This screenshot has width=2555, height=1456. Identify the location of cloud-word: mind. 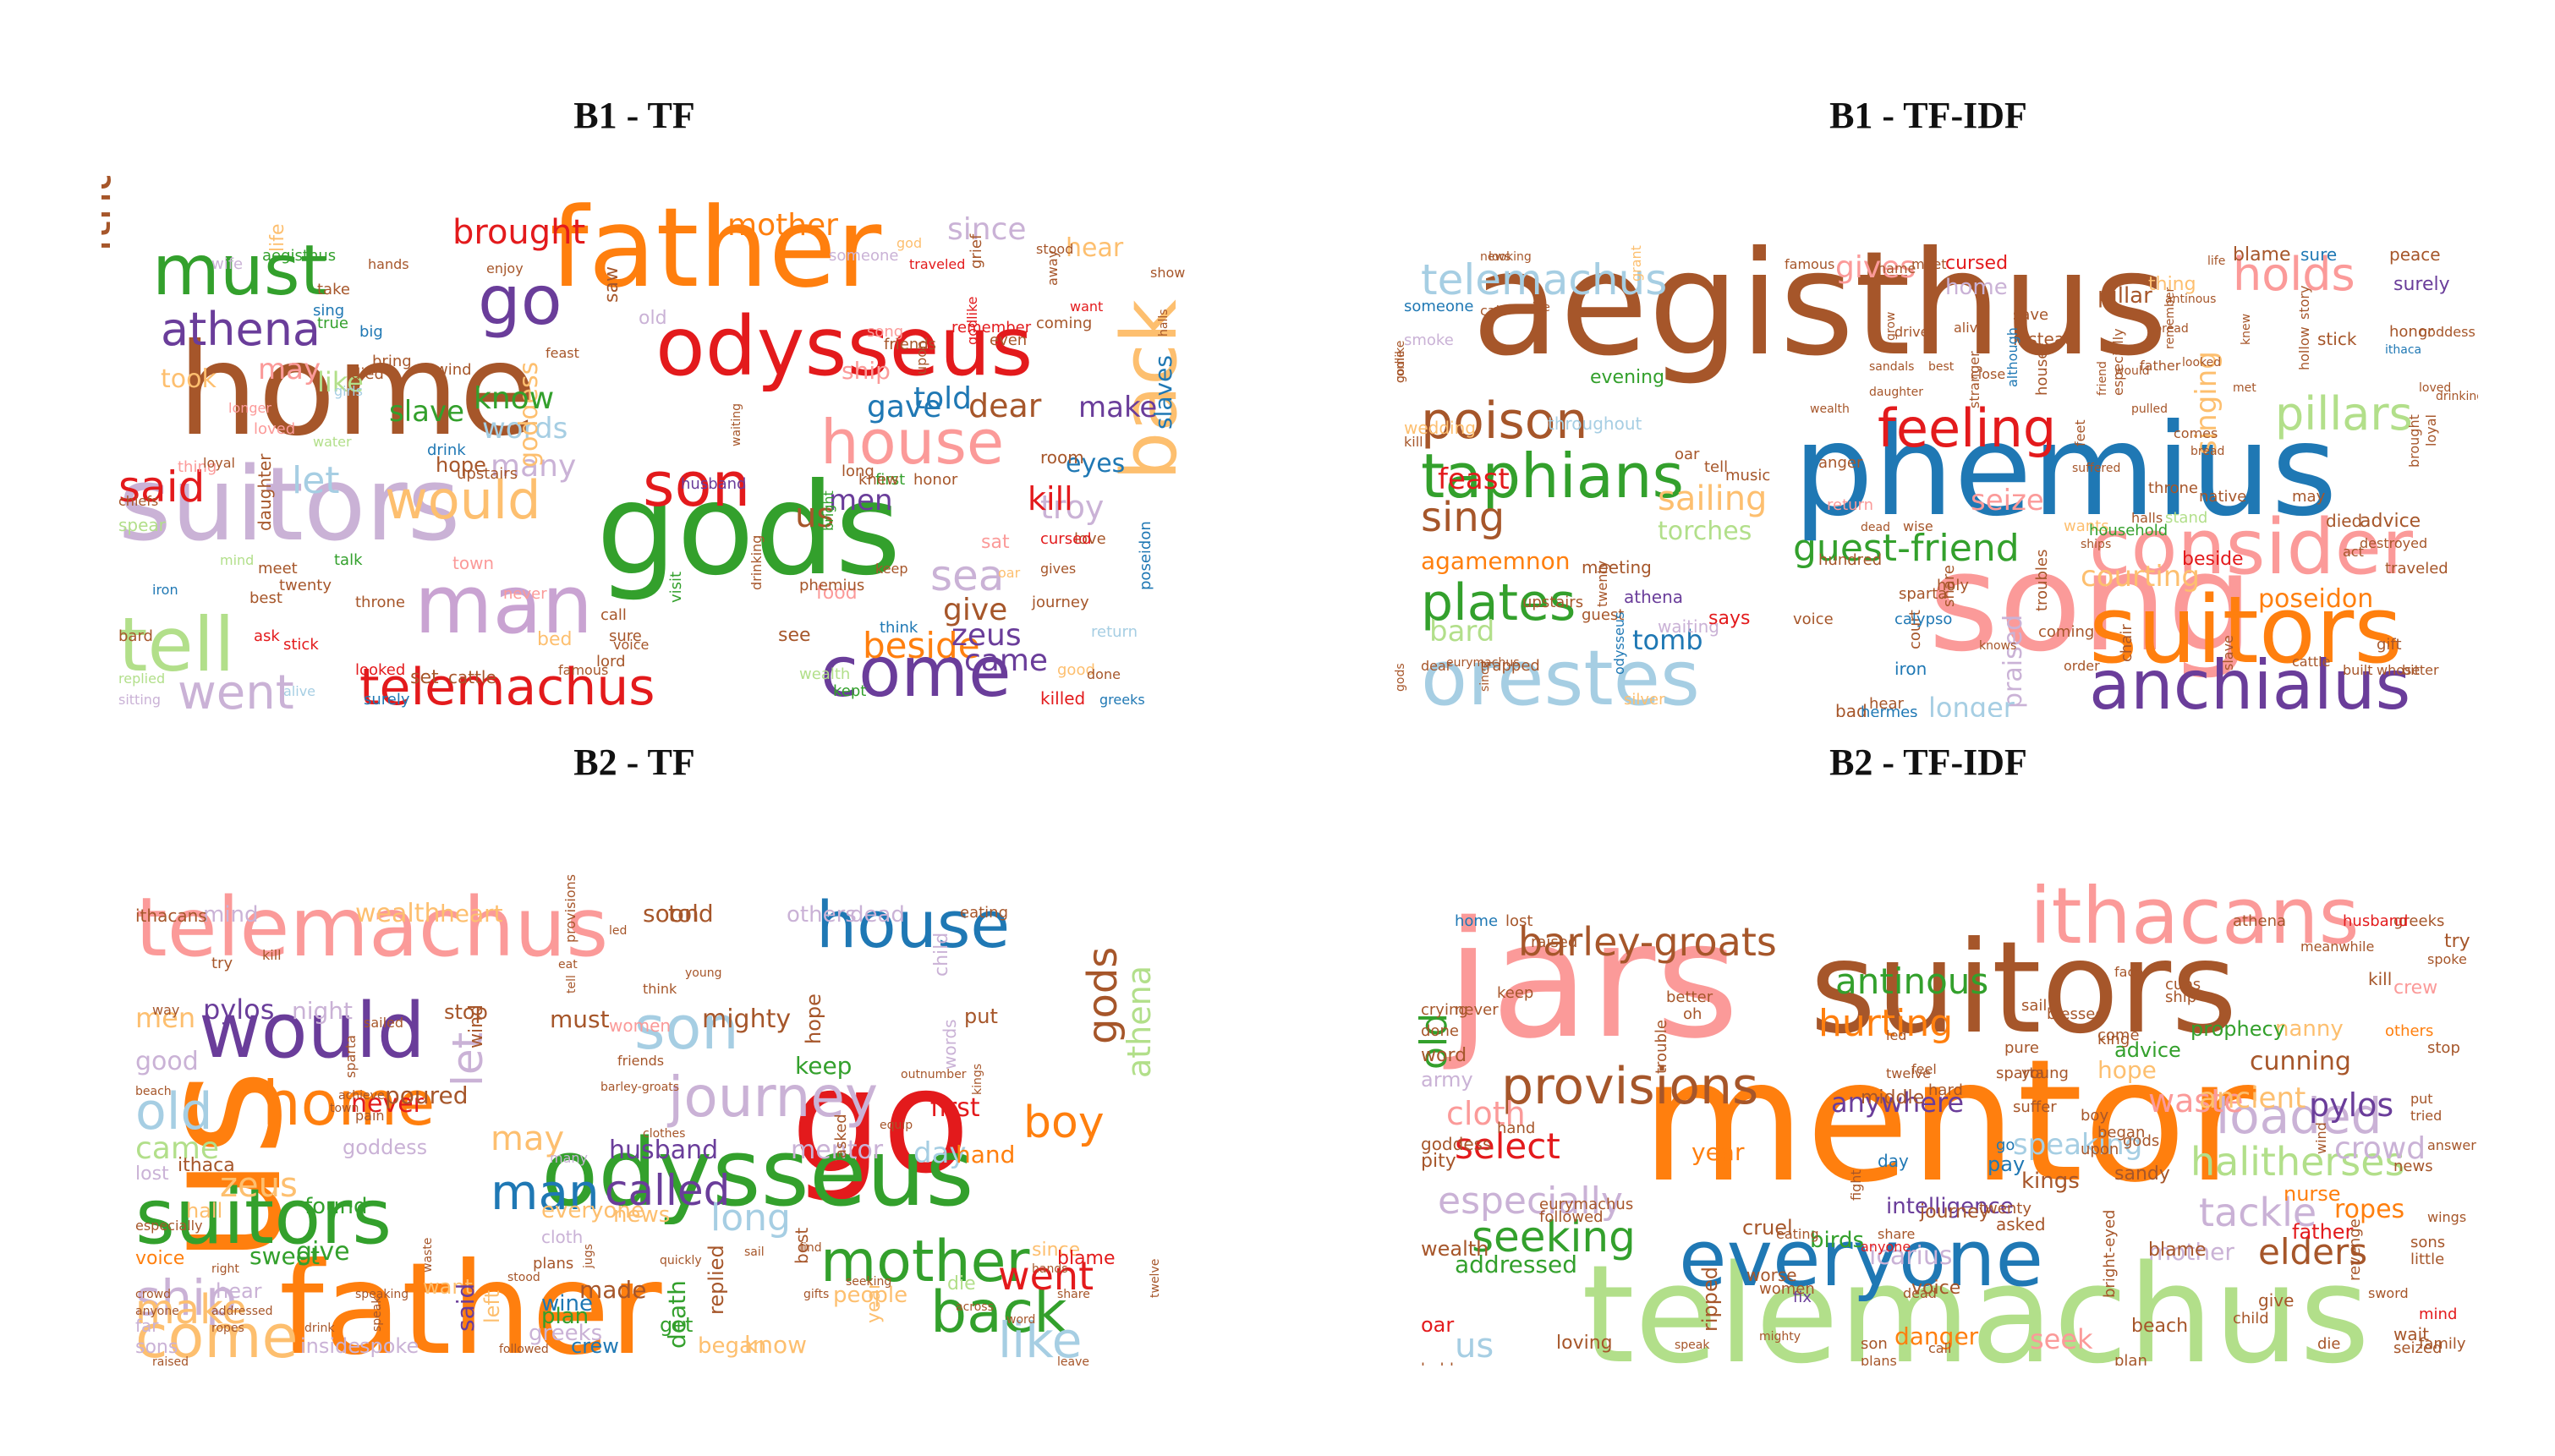
(231, 915).